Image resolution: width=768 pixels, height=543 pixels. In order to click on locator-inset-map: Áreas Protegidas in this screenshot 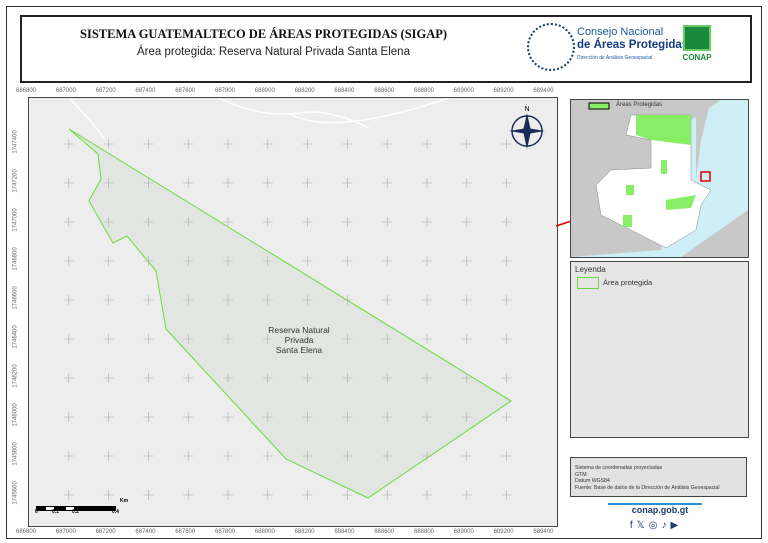, I will do `click(659, 178)`.